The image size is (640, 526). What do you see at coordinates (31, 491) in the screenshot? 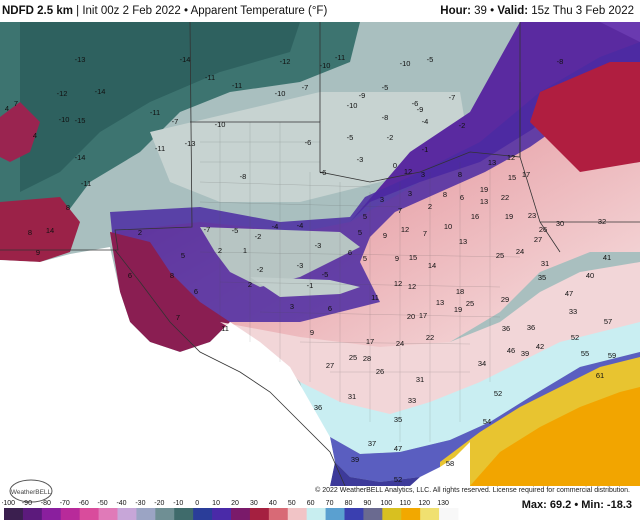
I see `weatherbell-logo: WeatherBELL` at bounding box center [31, 491].